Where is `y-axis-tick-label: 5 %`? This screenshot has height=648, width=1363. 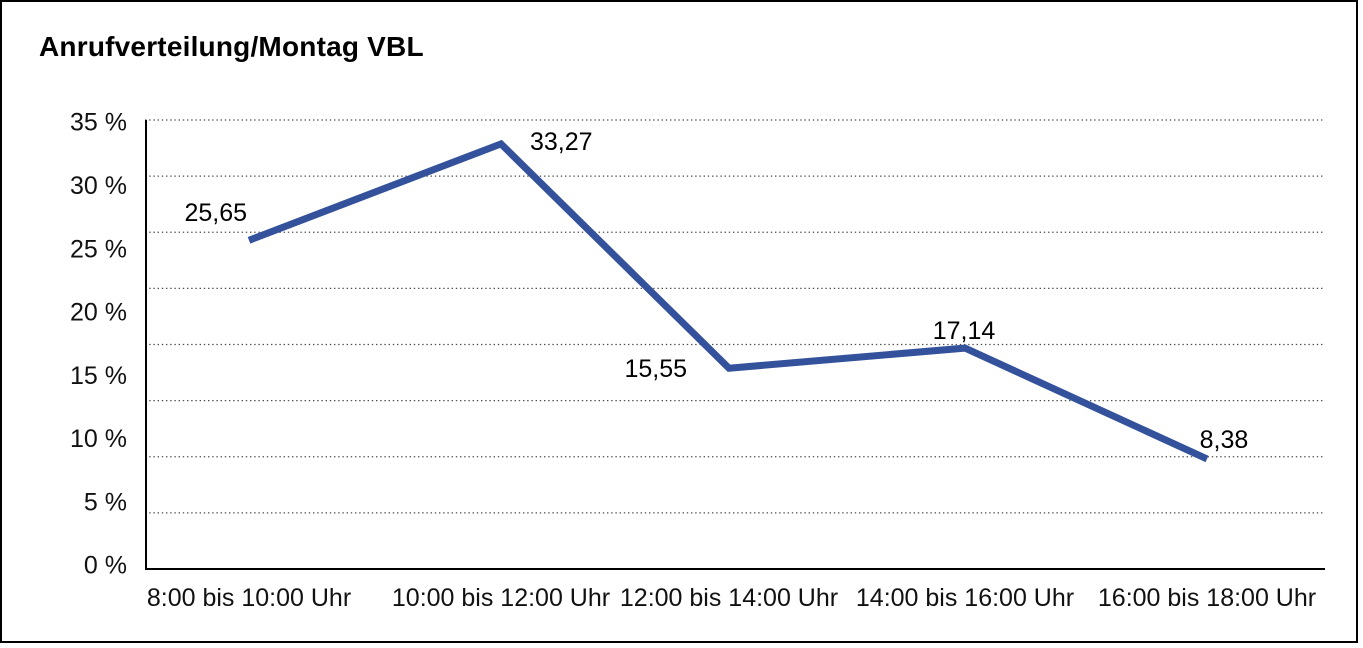
y-axis-tick-label: 5 % is located at coordinates (105, 502).